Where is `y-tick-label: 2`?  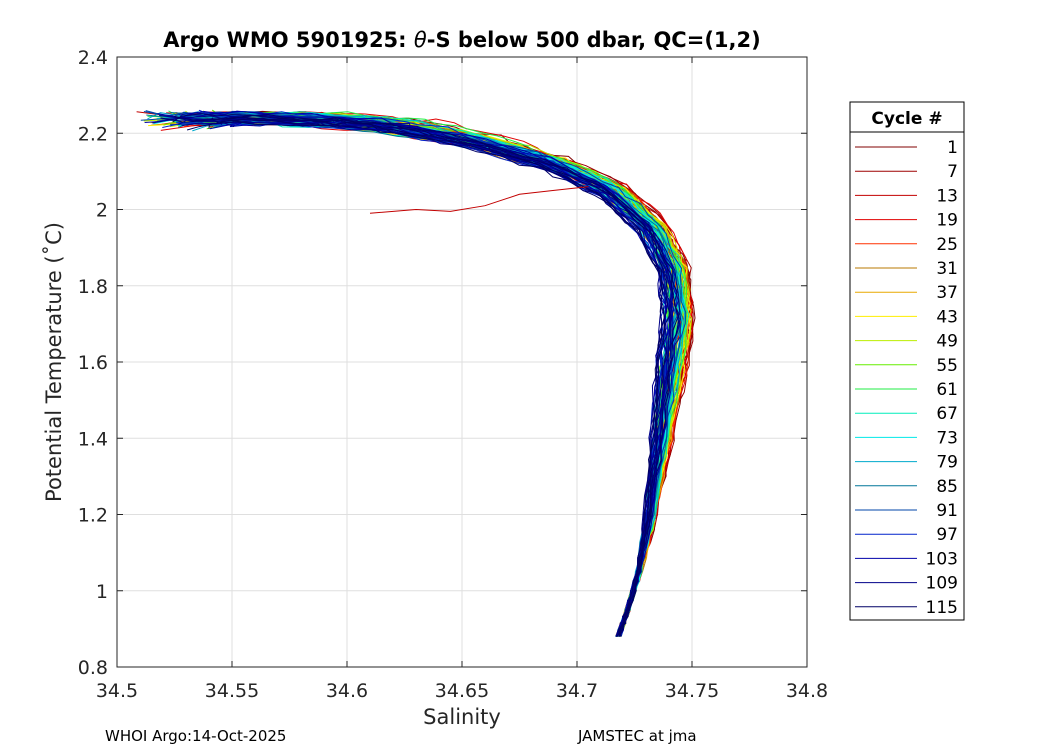
y-tick-label: 2 is located at coordinates (102, 211).